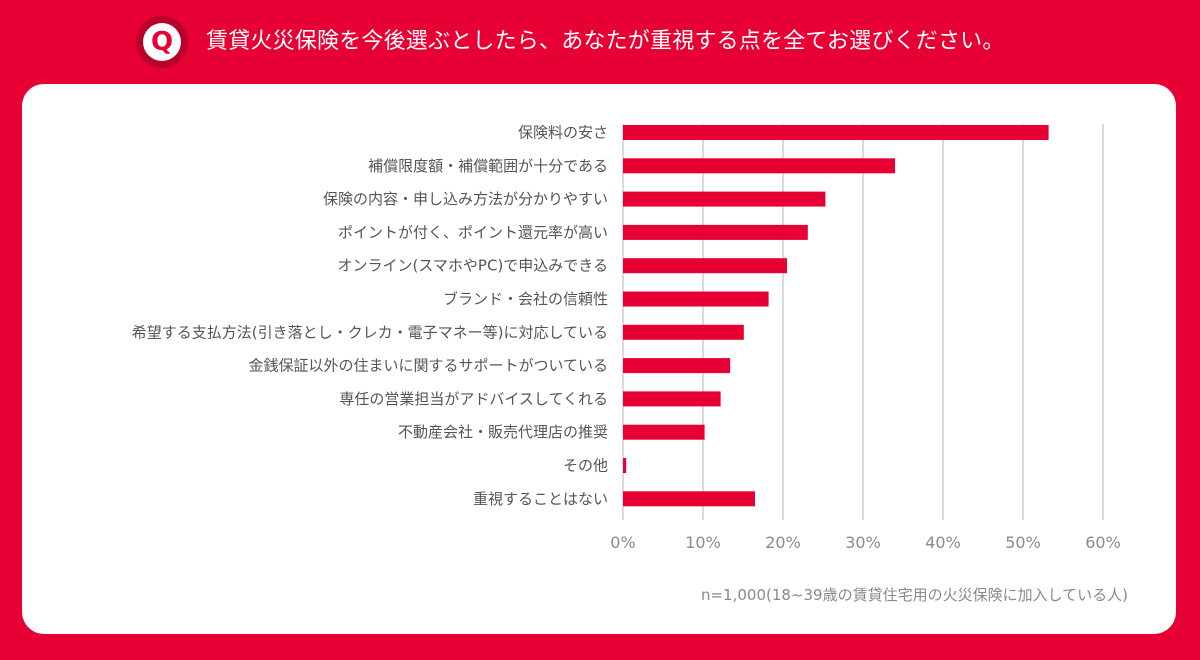 This screenshot has width=1200, height=660. I want to click on x-tick-label: 20%, so click(783, 542).